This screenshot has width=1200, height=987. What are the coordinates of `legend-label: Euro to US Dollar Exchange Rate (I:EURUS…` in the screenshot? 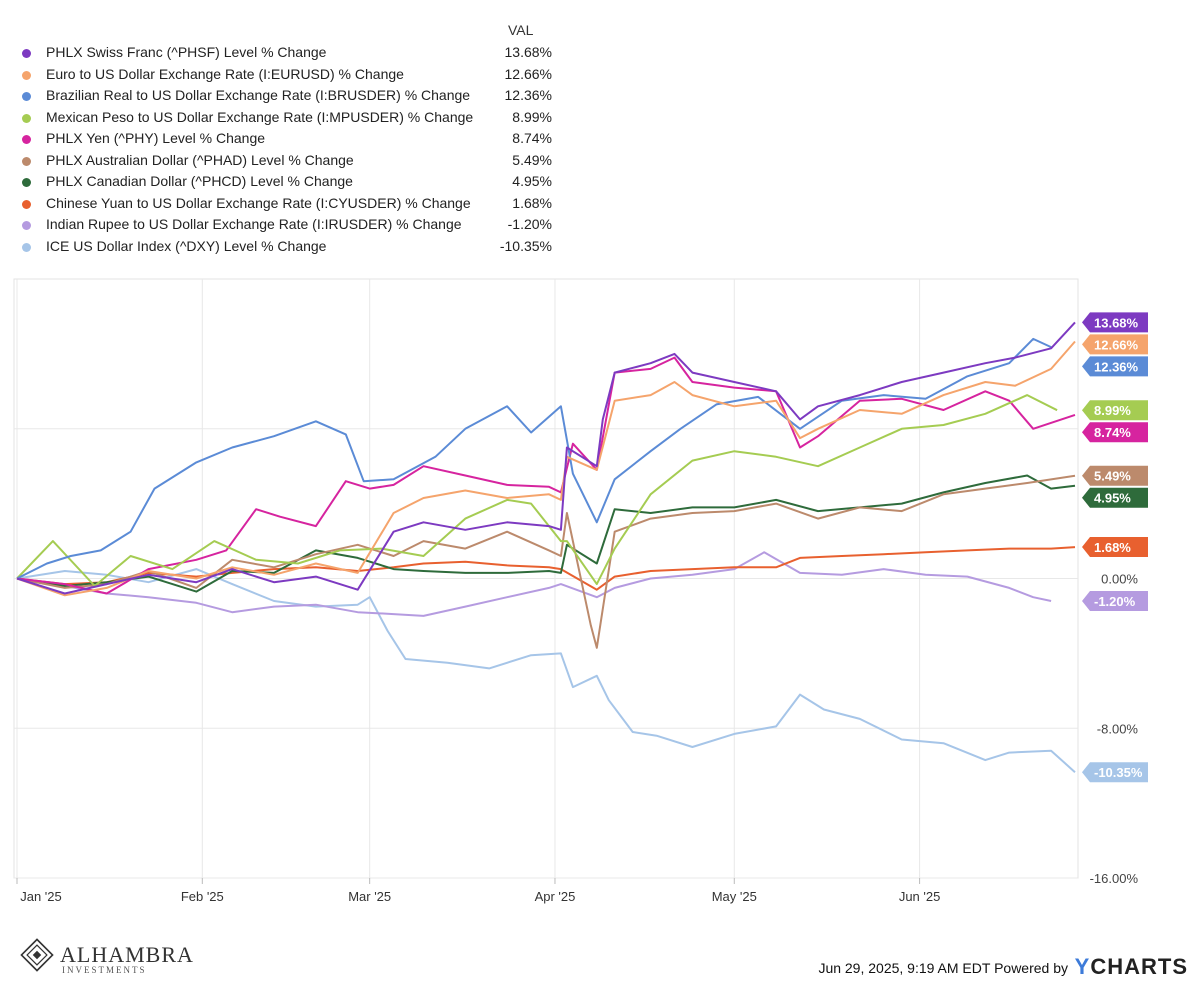 It's located at (225, 73).